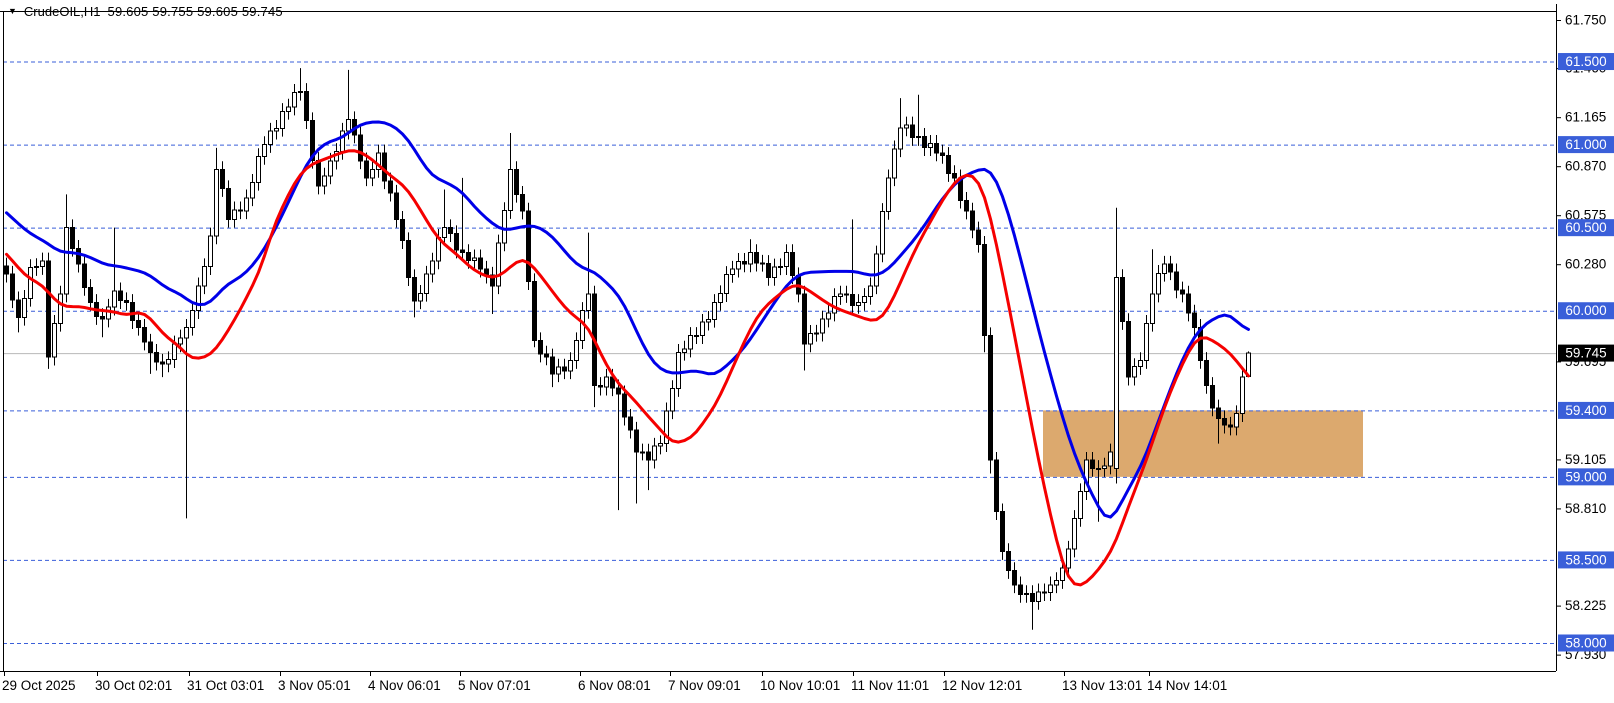  Describe the element at coordinates (1585, 508) in the screenshot. I see `price-tick-label: 58.810` at that location.